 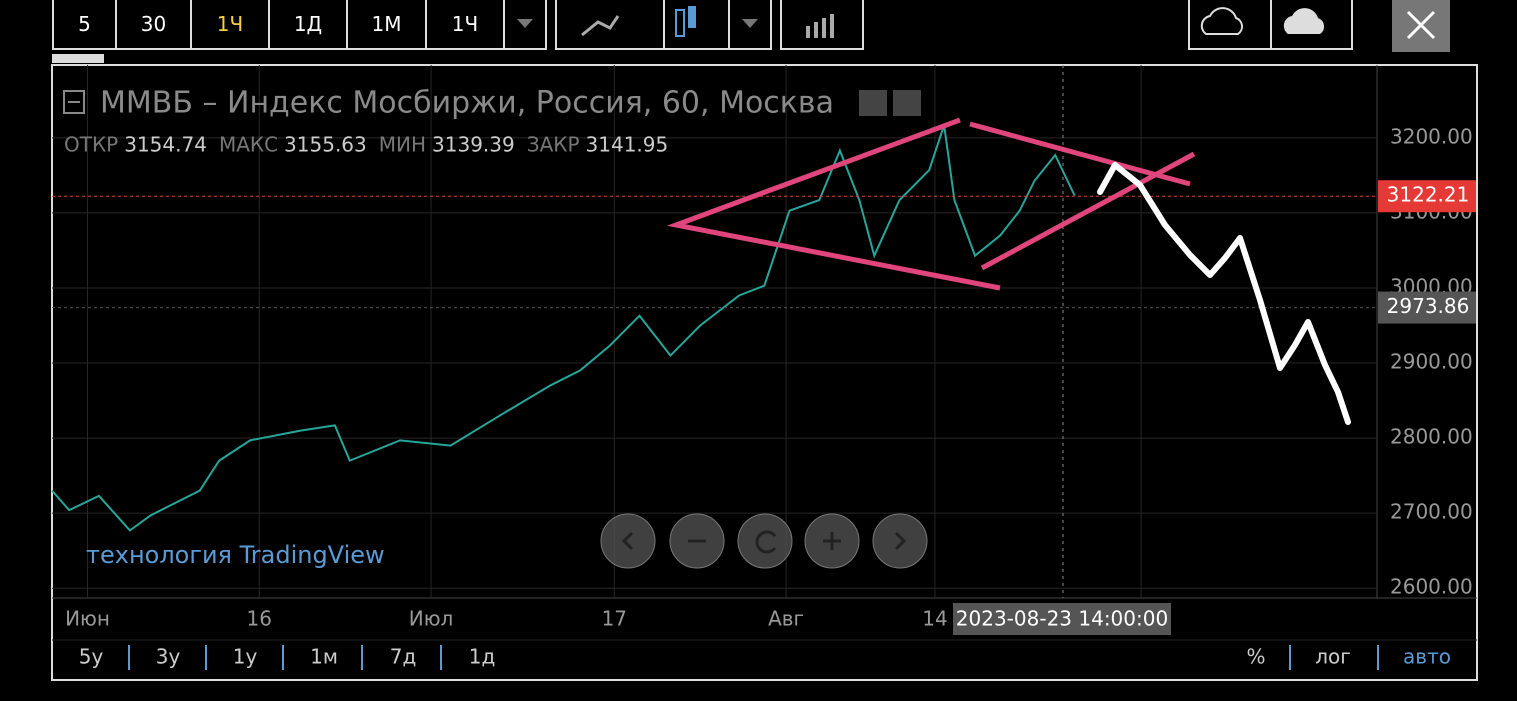 I want to click on range-button: 1м, so click(x=324, y=657).